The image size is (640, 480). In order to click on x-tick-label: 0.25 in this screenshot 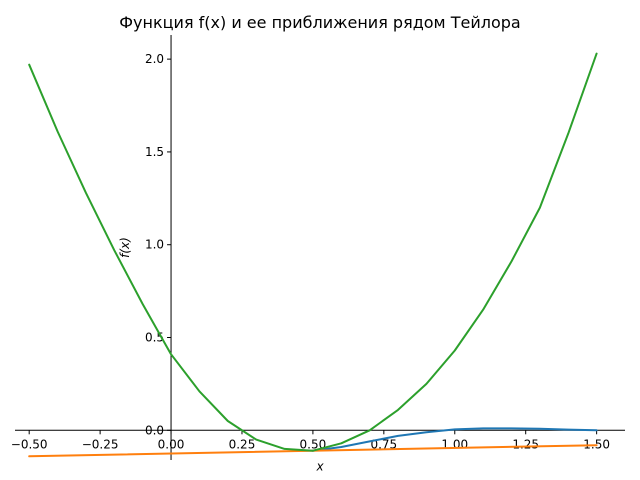, I will do `click(242, 444)`.